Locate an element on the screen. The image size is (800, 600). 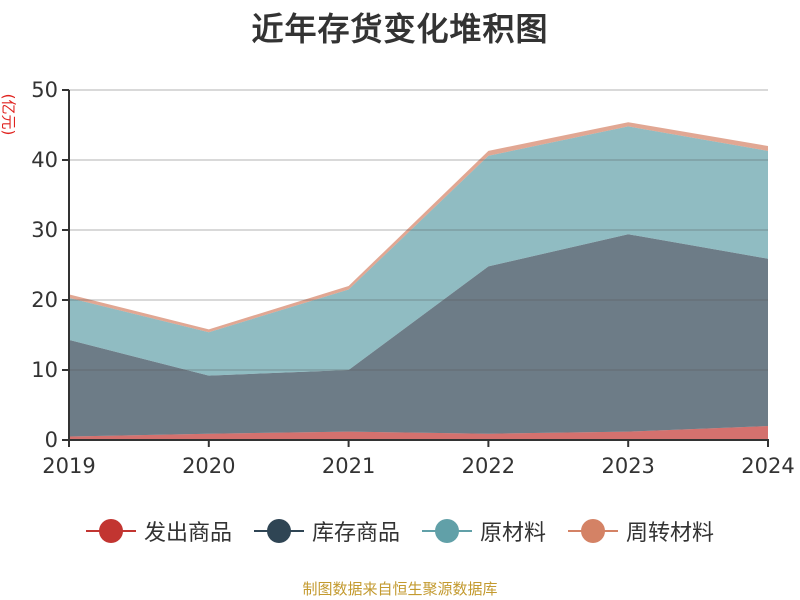
legend-item: 周转材料 is located at coordinates (641, 531).